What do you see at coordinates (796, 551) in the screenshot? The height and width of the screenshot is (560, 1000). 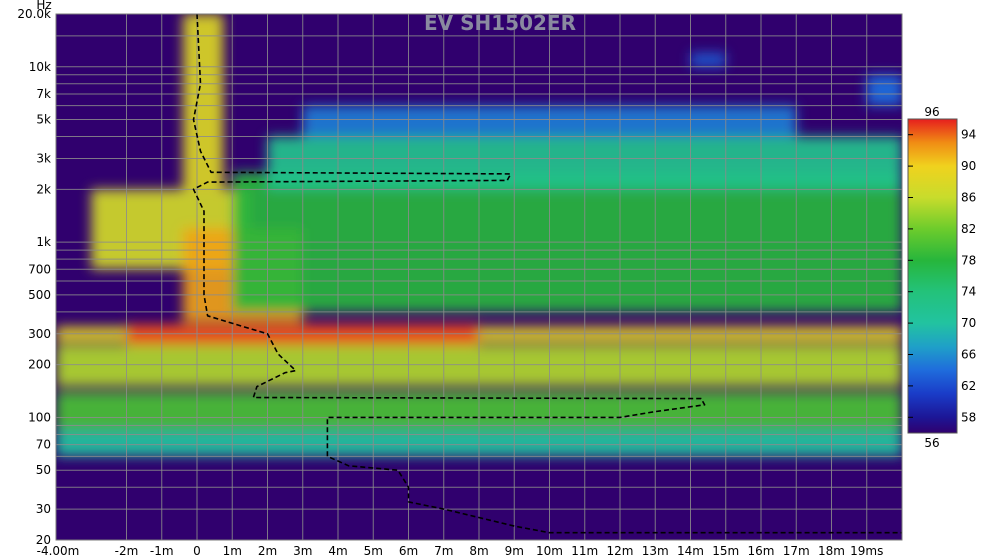 I see `x-tick-label: 17m` at bounding box center [796, 551].